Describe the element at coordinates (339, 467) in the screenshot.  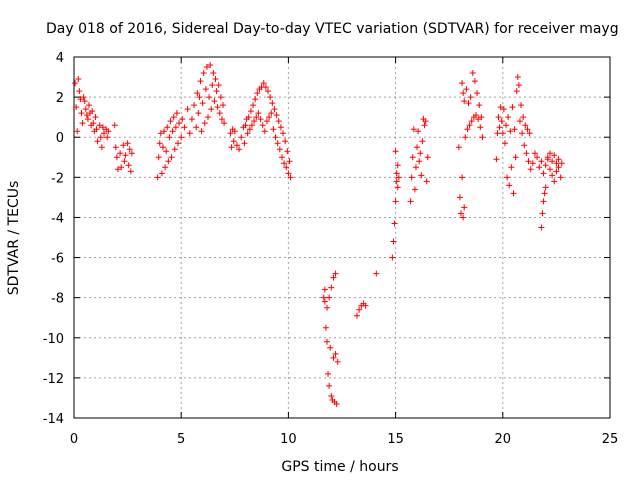
I see `x-axis-label: GPS time / hours` at that location.